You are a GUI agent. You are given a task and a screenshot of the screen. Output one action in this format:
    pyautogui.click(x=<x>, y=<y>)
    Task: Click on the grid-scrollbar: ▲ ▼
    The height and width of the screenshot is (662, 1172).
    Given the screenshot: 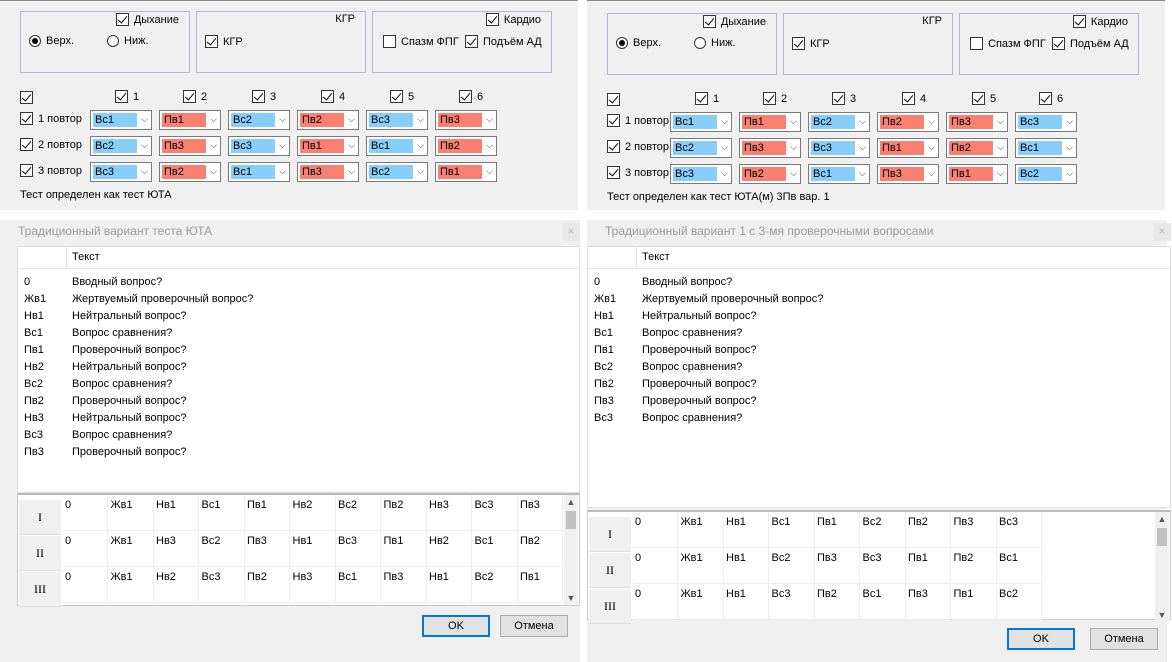 What is the action you would take?
    pyautogui.click(x=1162, y=567)
    